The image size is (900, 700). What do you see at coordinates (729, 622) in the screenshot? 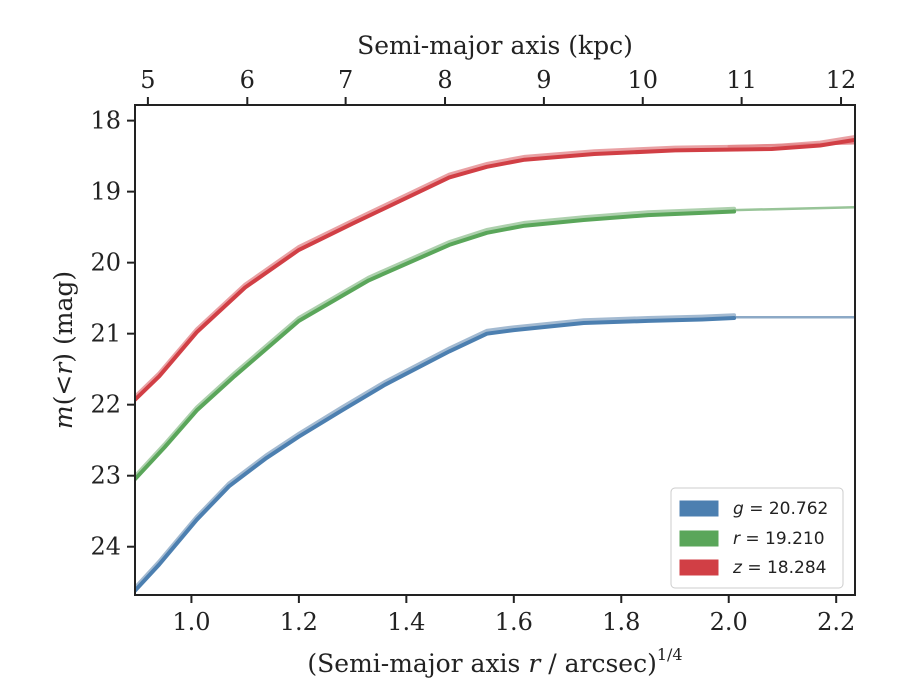
I see `x-tick-label: 2.0` at bounding box center [729, 622].